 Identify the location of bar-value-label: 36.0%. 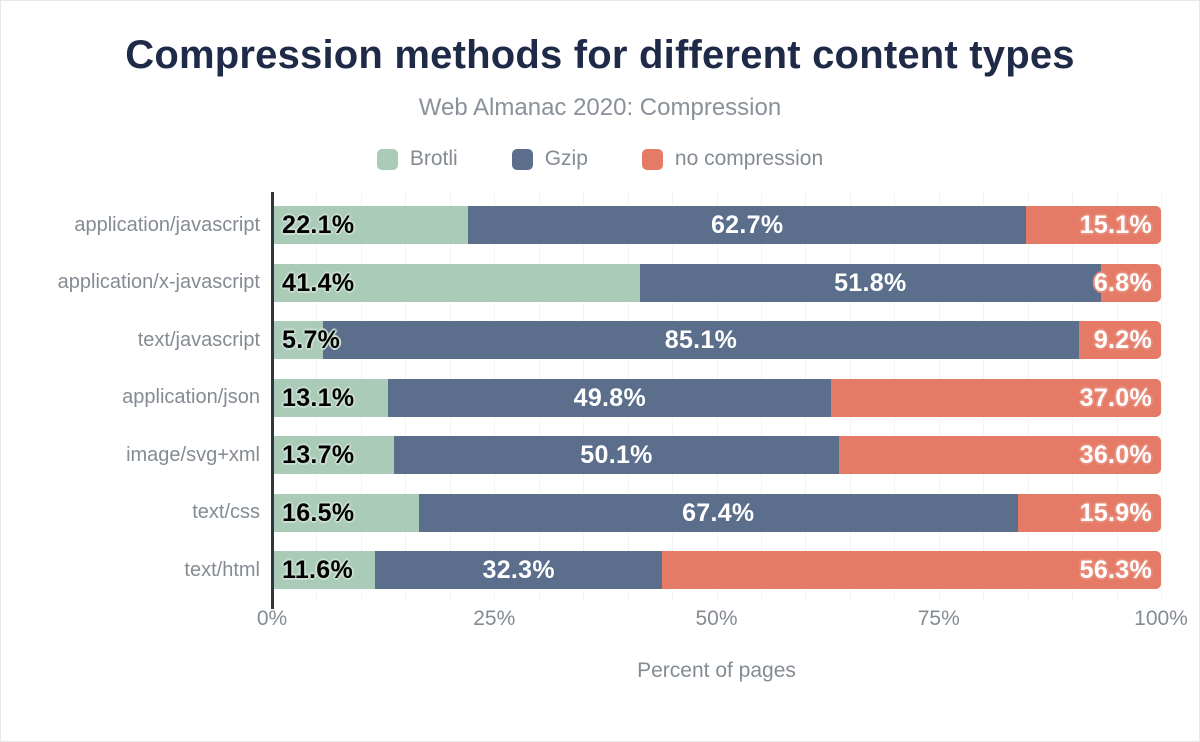
(1115, 455).